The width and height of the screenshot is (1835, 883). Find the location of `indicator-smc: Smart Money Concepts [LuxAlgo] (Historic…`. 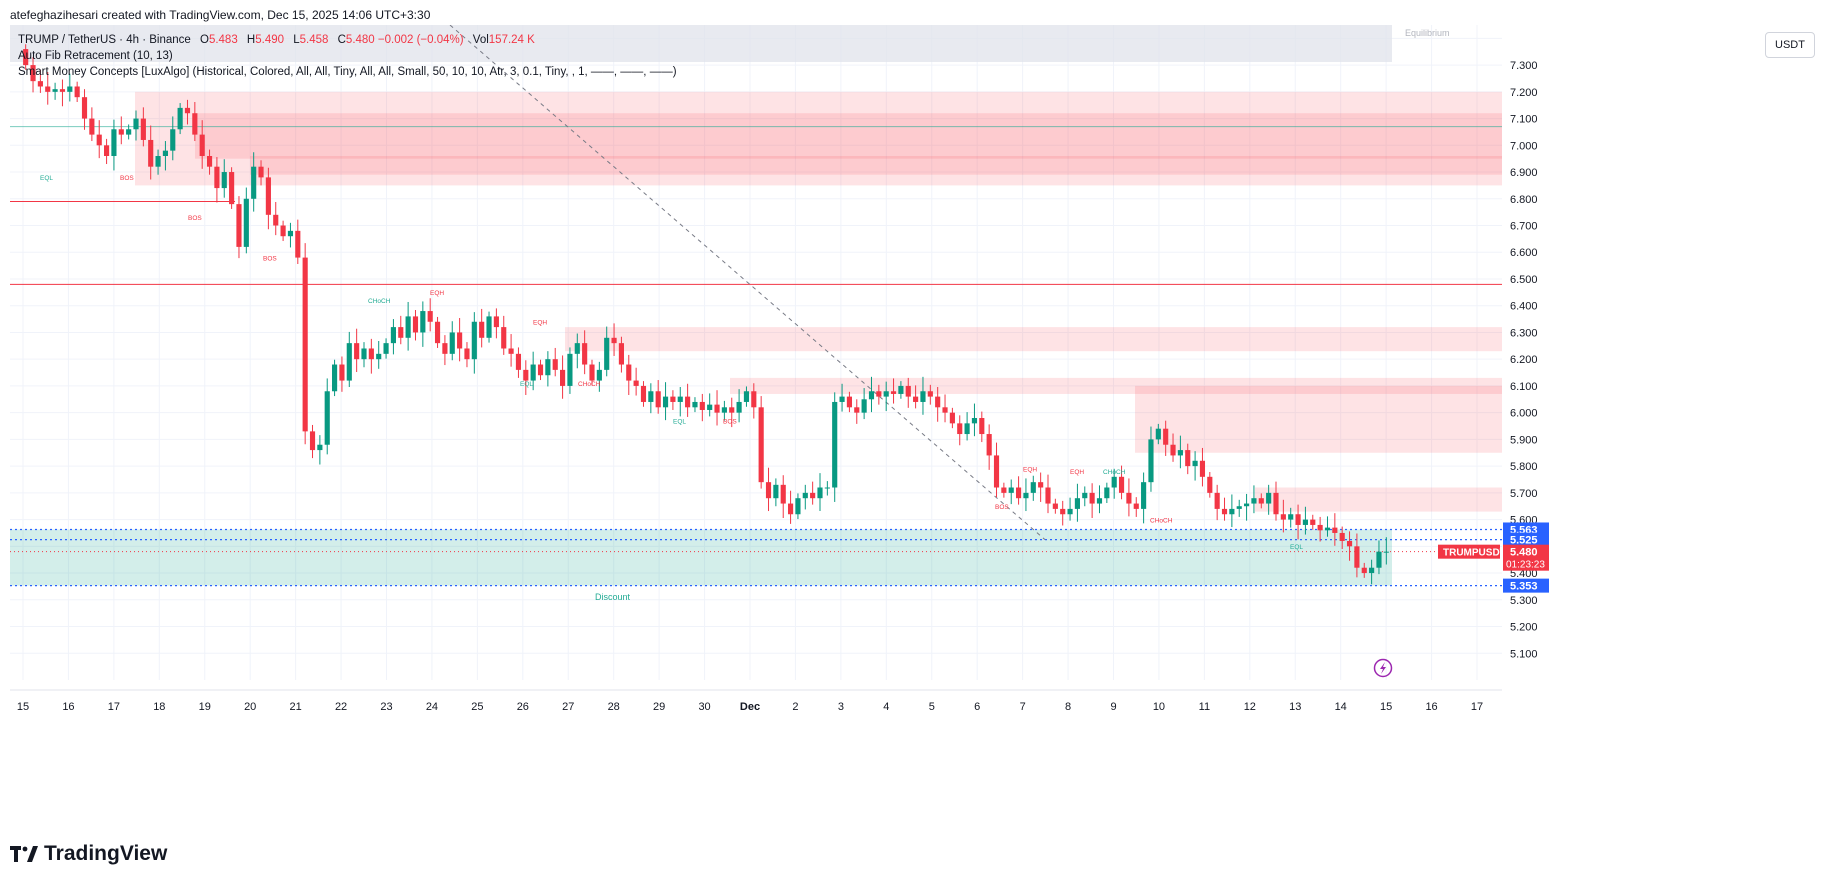

indicator-smc: Smart Money Concepts [LuxAlgo] (Historic… is located at coordinates (347, 72).